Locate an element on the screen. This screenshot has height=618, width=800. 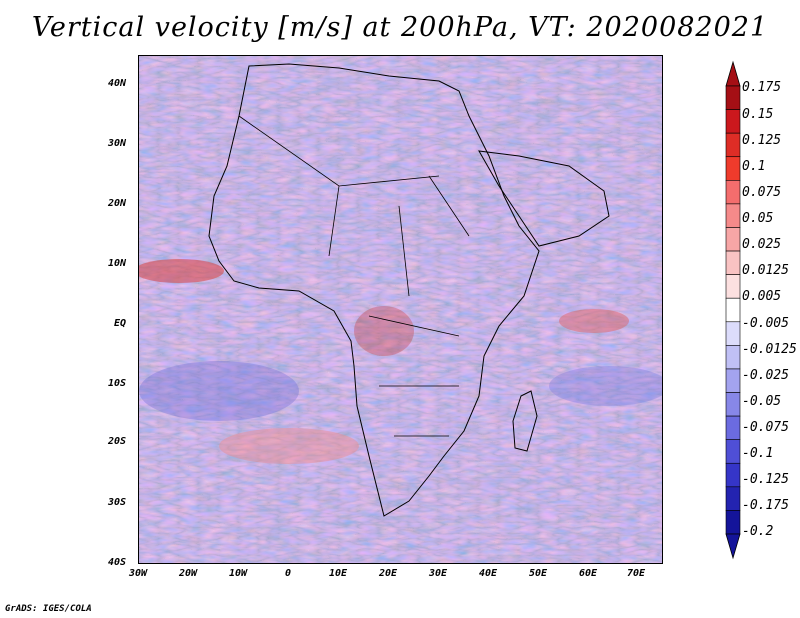
colorbar-label: 0.0125 is located at coordinates (765, 270).